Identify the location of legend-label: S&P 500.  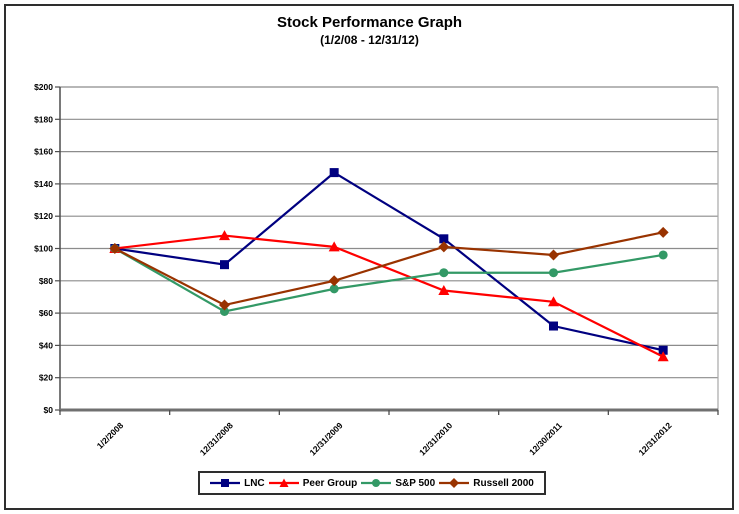
(415, 483).